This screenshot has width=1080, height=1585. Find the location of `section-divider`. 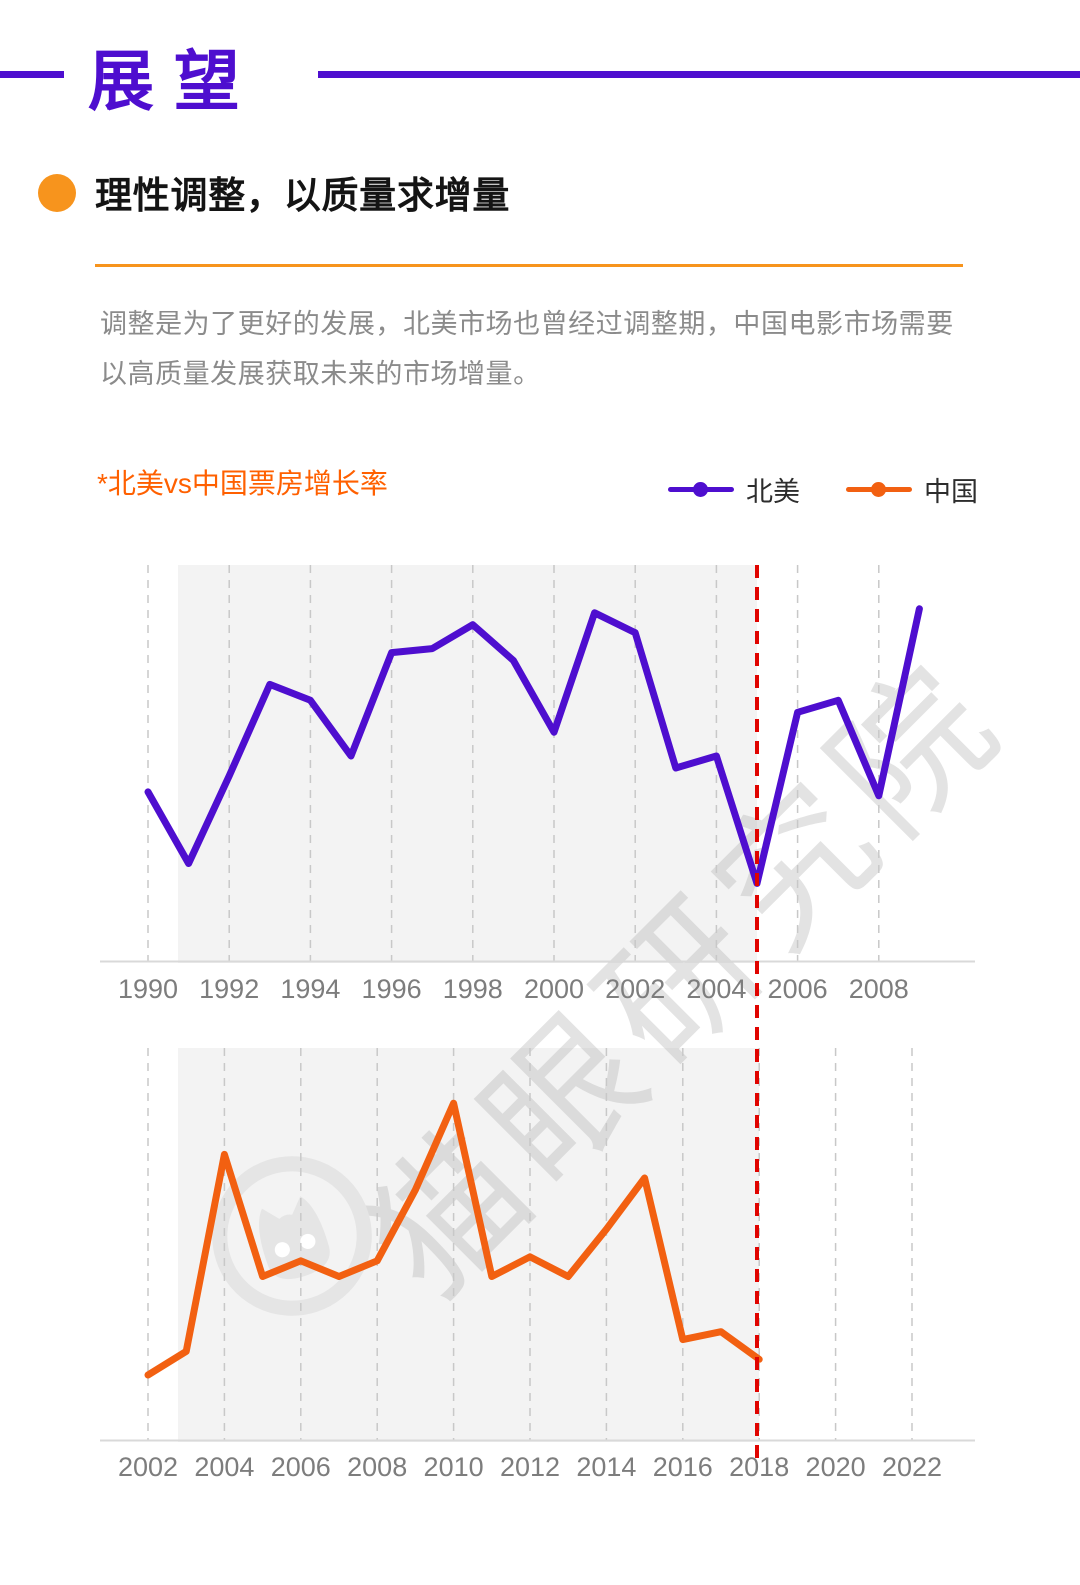

section-divider is located at coordinates (529, 265).